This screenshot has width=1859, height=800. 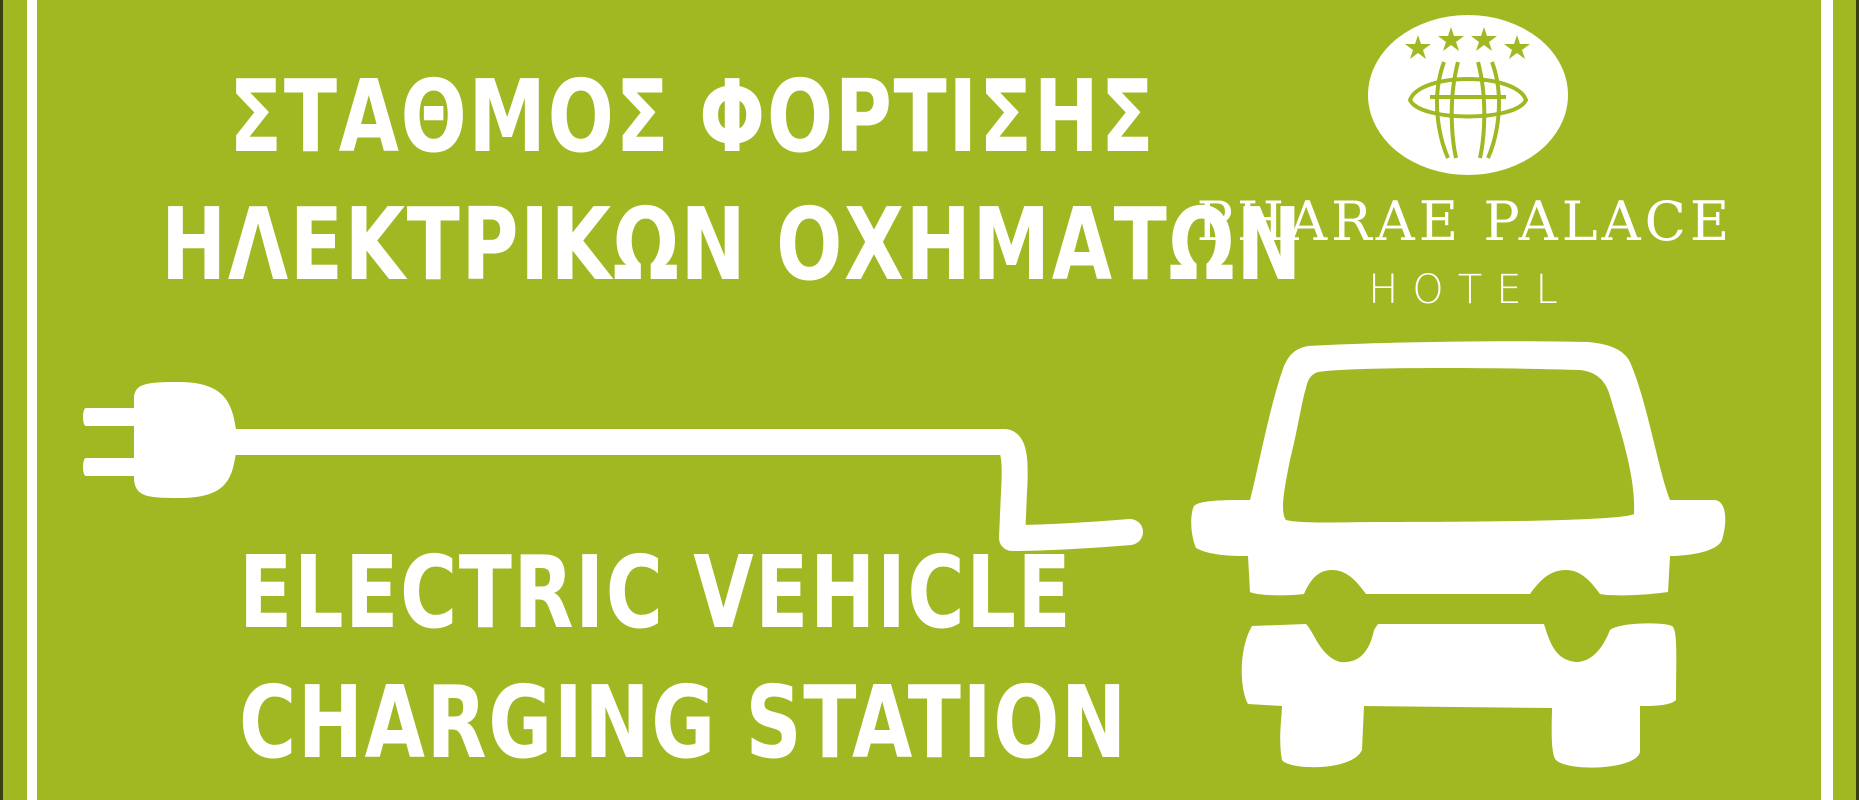 What do you see at coordinates (1470, 290) in the screenshot?
I see `hotel-logo-subtitle: HOTEL` at bounding box center [1470, 290].